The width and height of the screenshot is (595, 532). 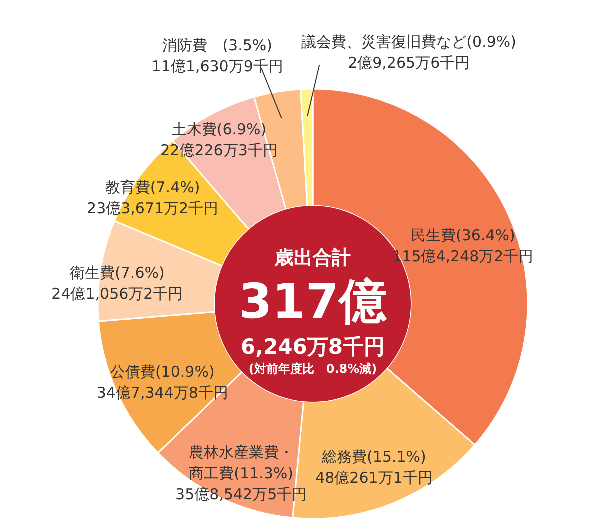 I want to click on text: (対前年度比 0.8%減), so click(x=313, y=369).